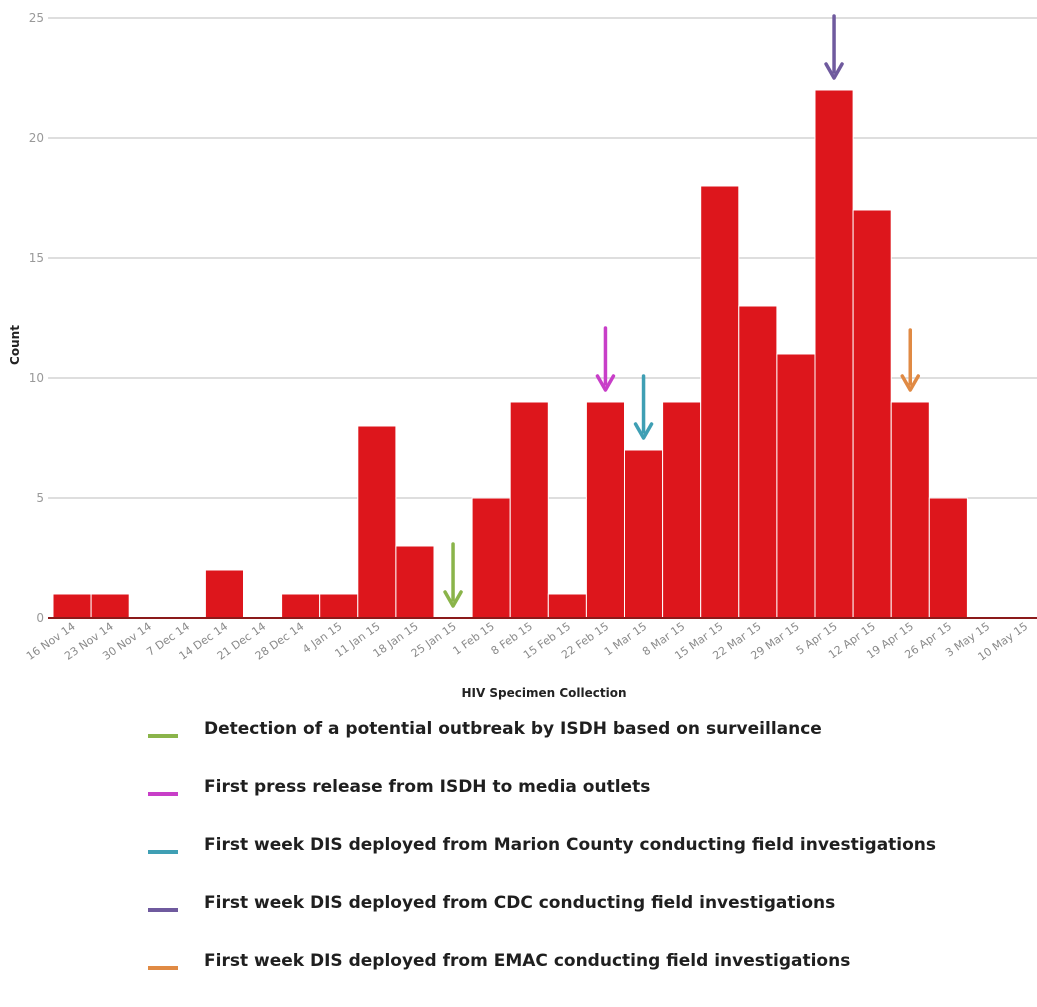 This screenshot has height=1007, width=1037. I want to click on x-tick-label: 1 Mar 15, so click(625, 639).